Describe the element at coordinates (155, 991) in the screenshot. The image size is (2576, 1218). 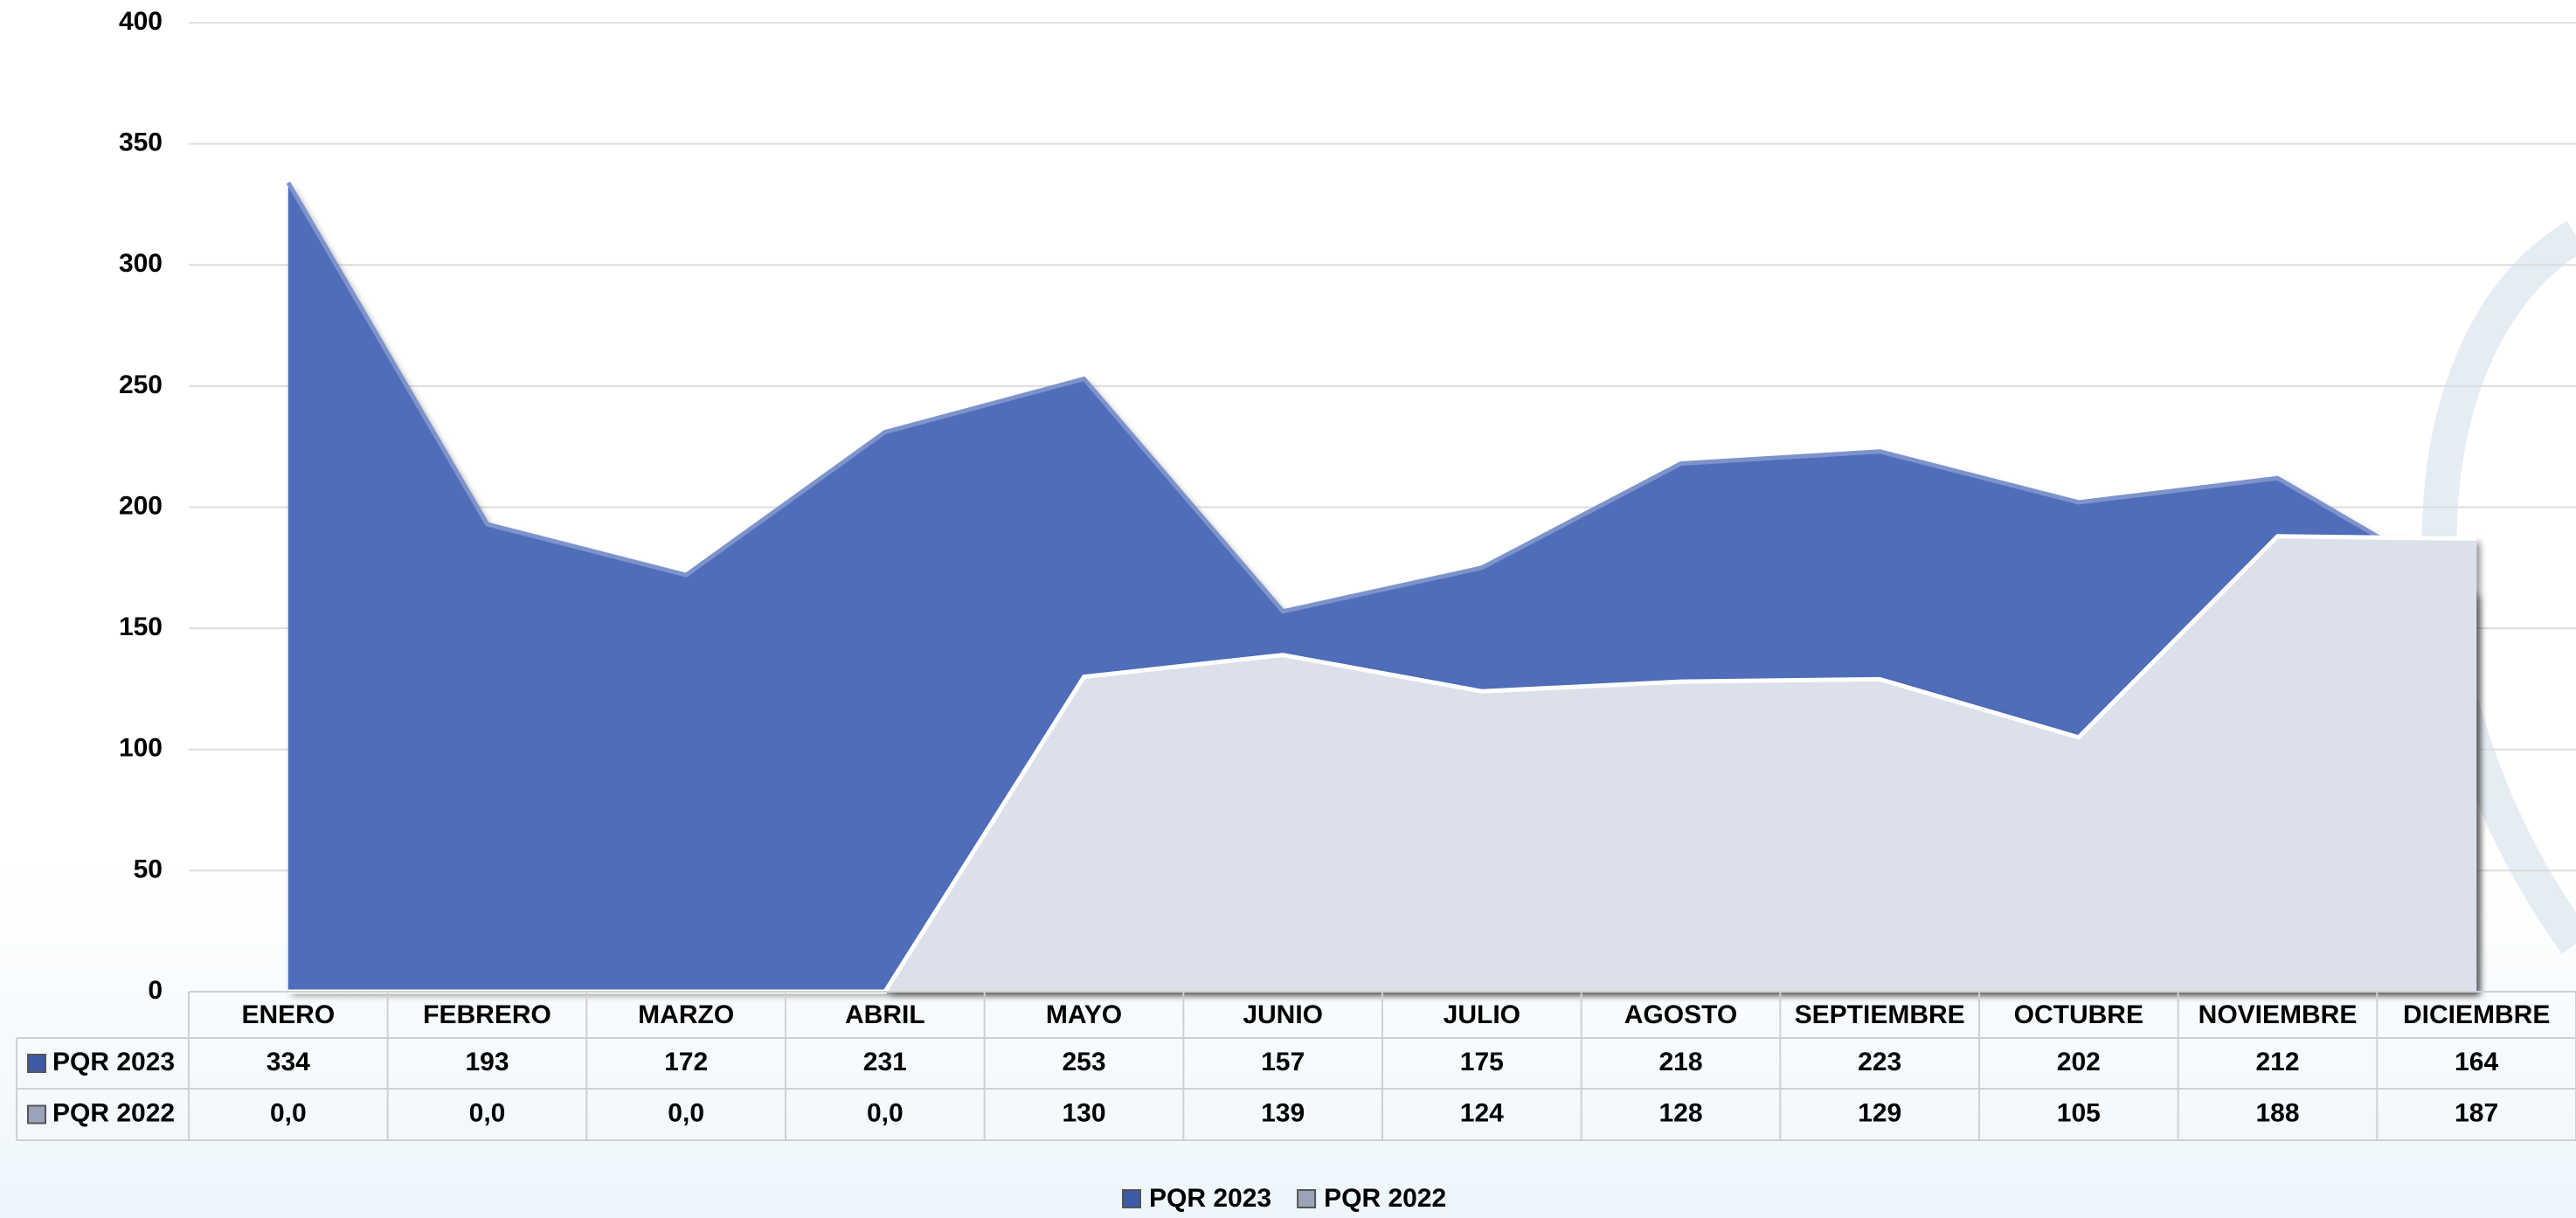
I see `y-tick-label: 0` at that location.